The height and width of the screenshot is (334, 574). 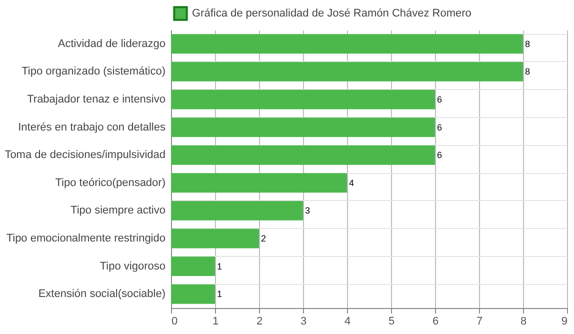 What do you see at coordinates (175, 322) in the screenshot?
I see `x-tick-label: 0` at bounding box center [175, 322].